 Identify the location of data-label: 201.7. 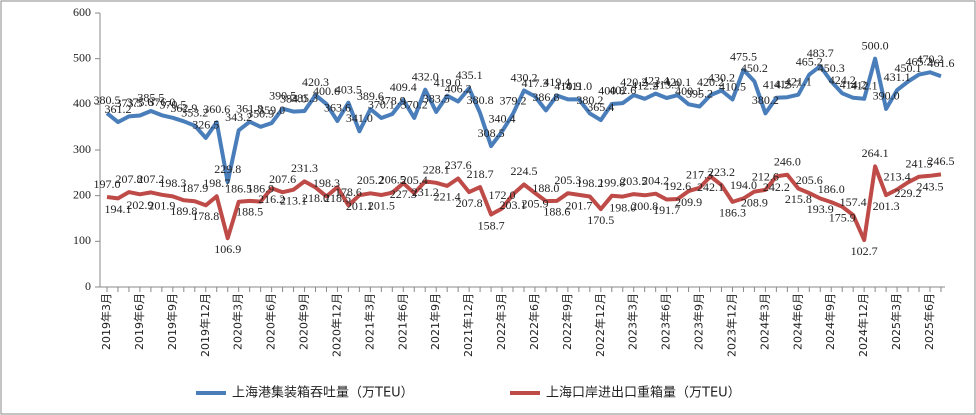
(578, 206).